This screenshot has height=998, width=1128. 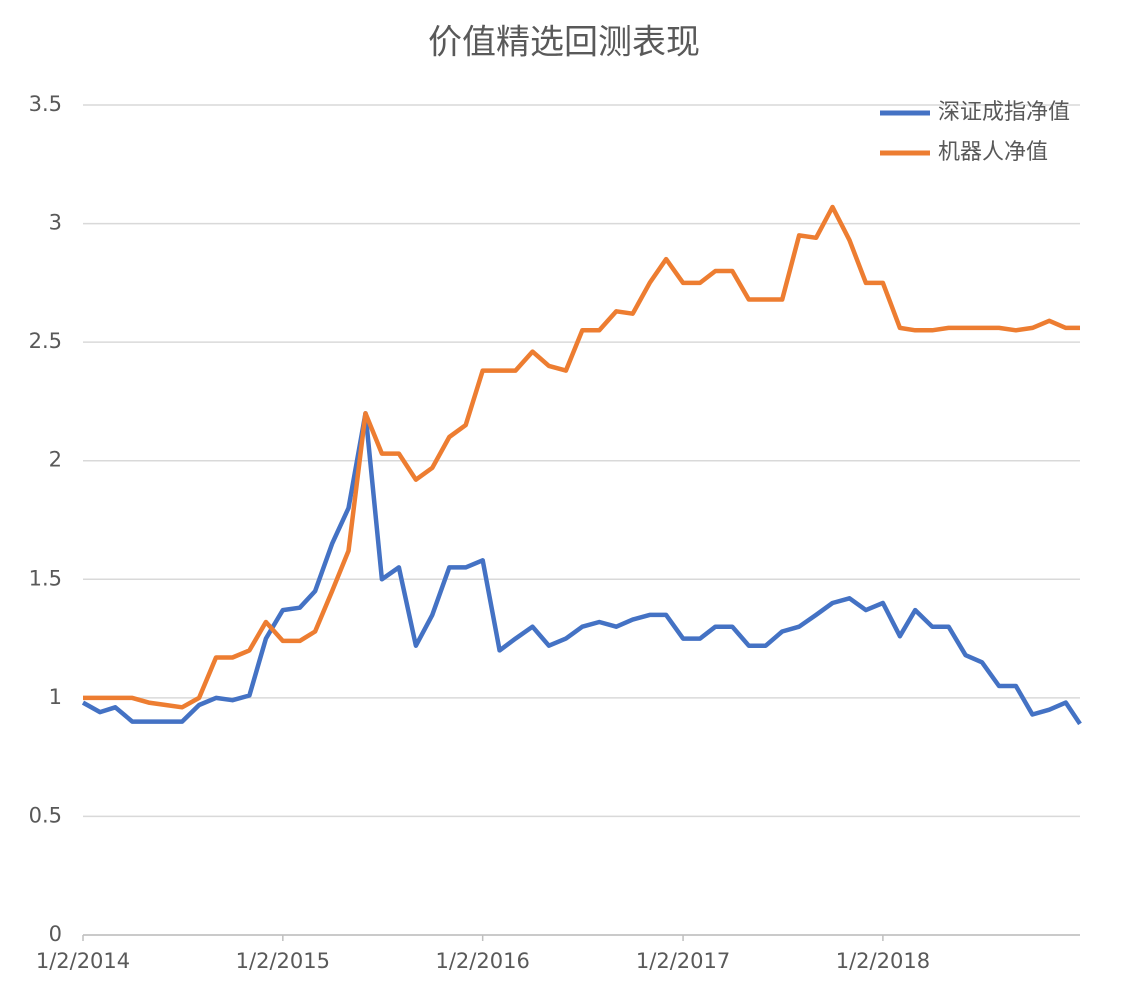 What do you see at coordinates (883, 961) in the screenshot?
I see `x-tick-label: 1/2/2018` at bounding box center [883, 961].